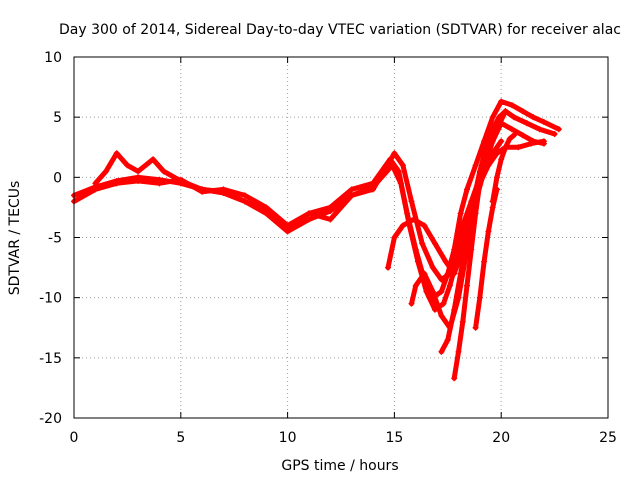 Image resolution: width=640 pixels, height=480 pixels. Describe the element at coordinates (50, 419) in the screenshot. I see `y-tick-label: -20` at that location.